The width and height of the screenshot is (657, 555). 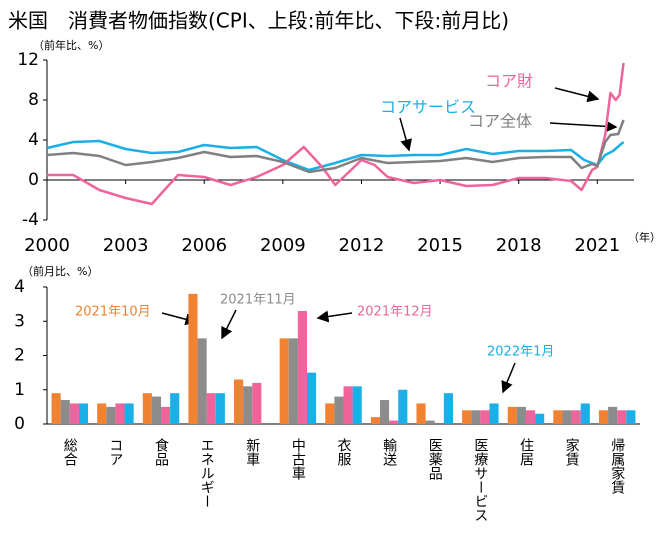 I want to click on x-tick-label: 家賃, so click(x=572, y=451).